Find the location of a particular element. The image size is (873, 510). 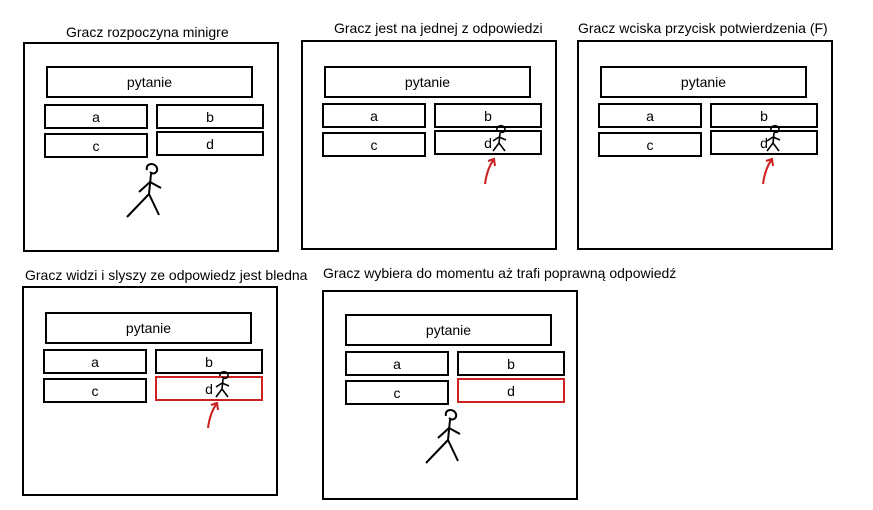

step-caption: Gracz jest na jednej z odpowiedzi is located at coordinates (438, 28).